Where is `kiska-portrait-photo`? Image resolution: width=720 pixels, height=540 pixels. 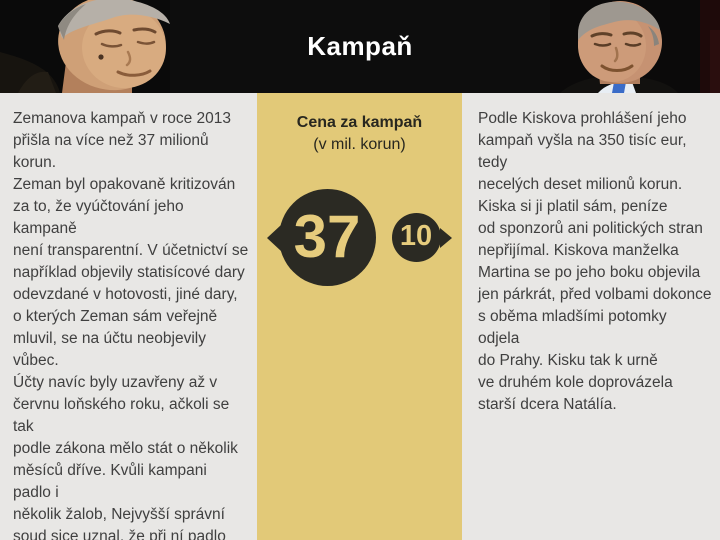
kiska-portrait-photo is located at coordinates (635, 46).